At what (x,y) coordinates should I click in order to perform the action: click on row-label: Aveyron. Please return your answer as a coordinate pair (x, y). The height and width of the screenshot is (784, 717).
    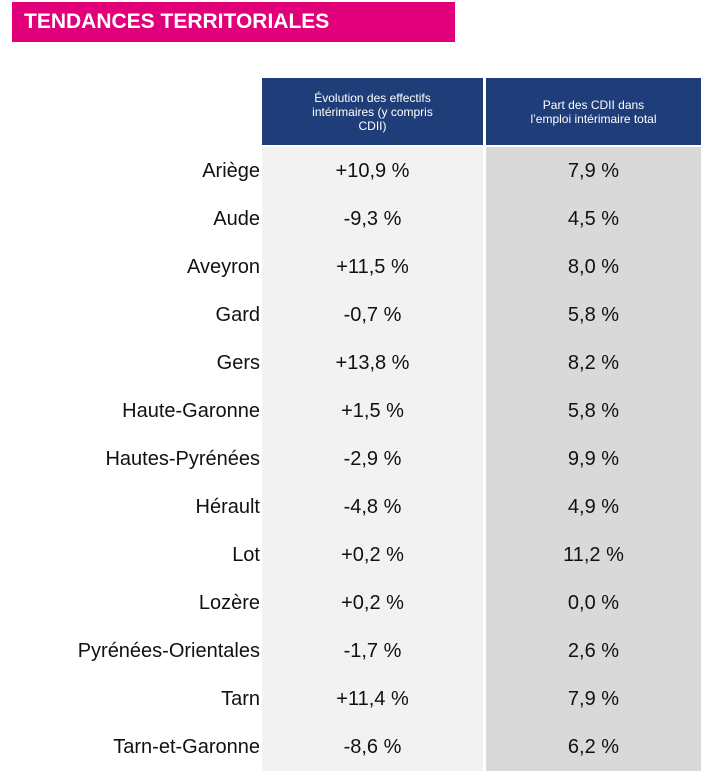
    Looking at the image, I should click on (223, 267).